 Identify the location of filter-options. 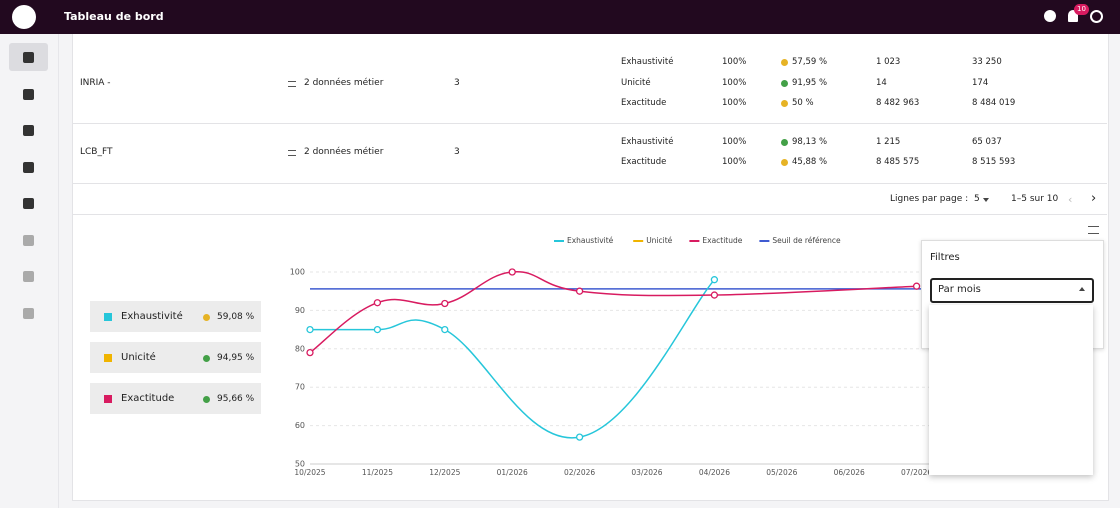
(1011, 390).